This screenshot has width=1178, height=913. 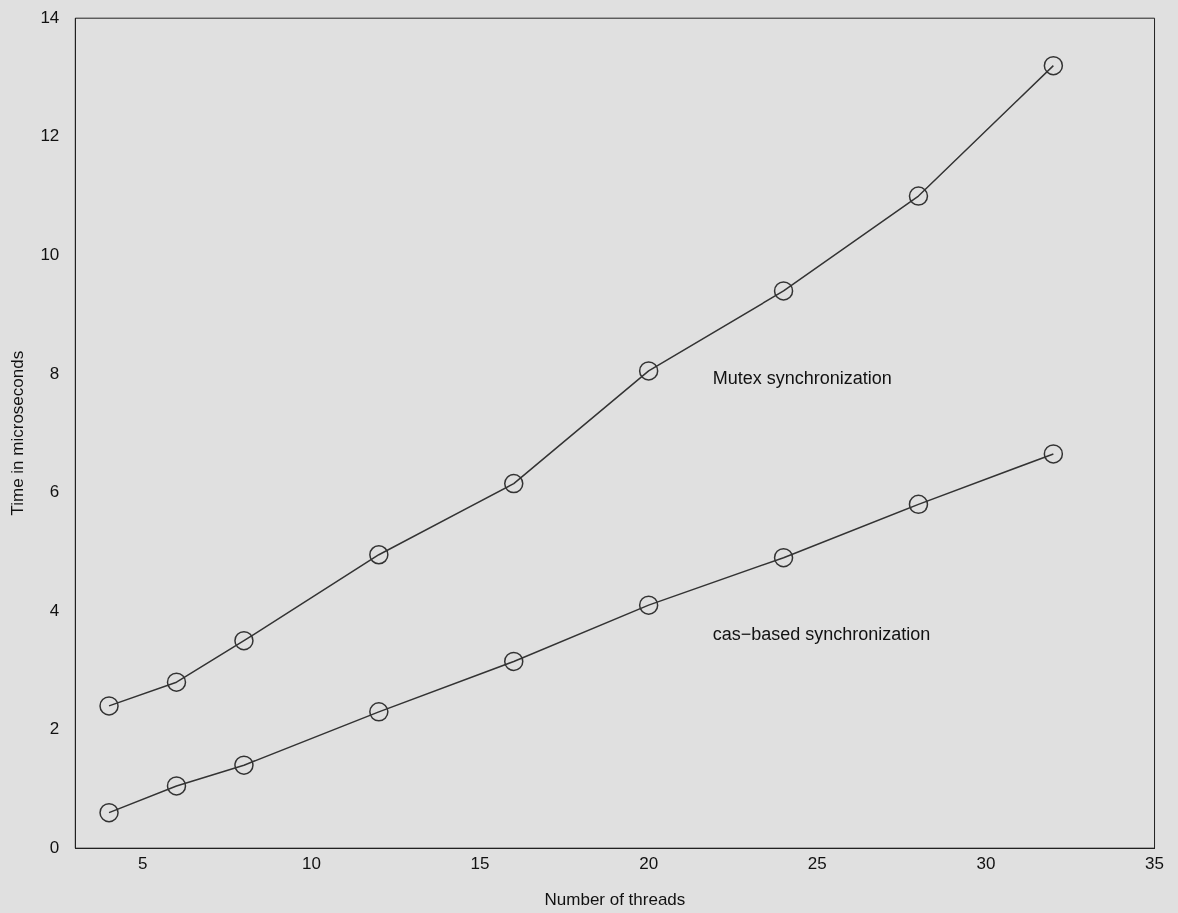 What do you see at coordinates (50, 255) in the screenshot?
I see `y-tick-label: 10` at bounding box center [50, 255].